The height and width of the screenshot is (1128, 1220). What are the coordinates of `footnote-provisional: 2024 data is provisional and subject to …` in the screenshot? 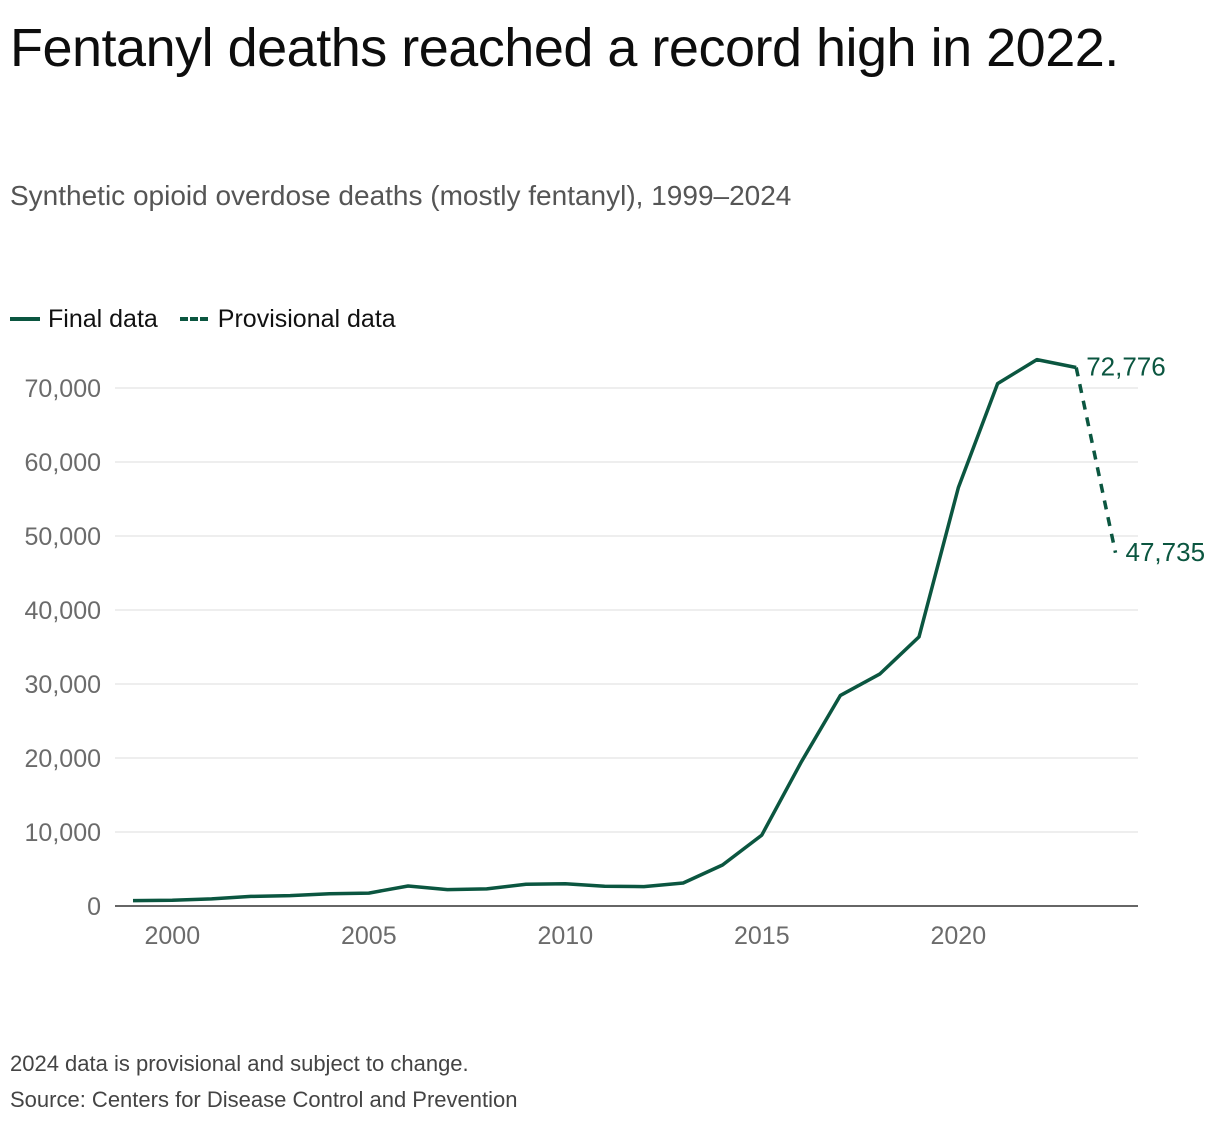 It's located at (239, 1063).